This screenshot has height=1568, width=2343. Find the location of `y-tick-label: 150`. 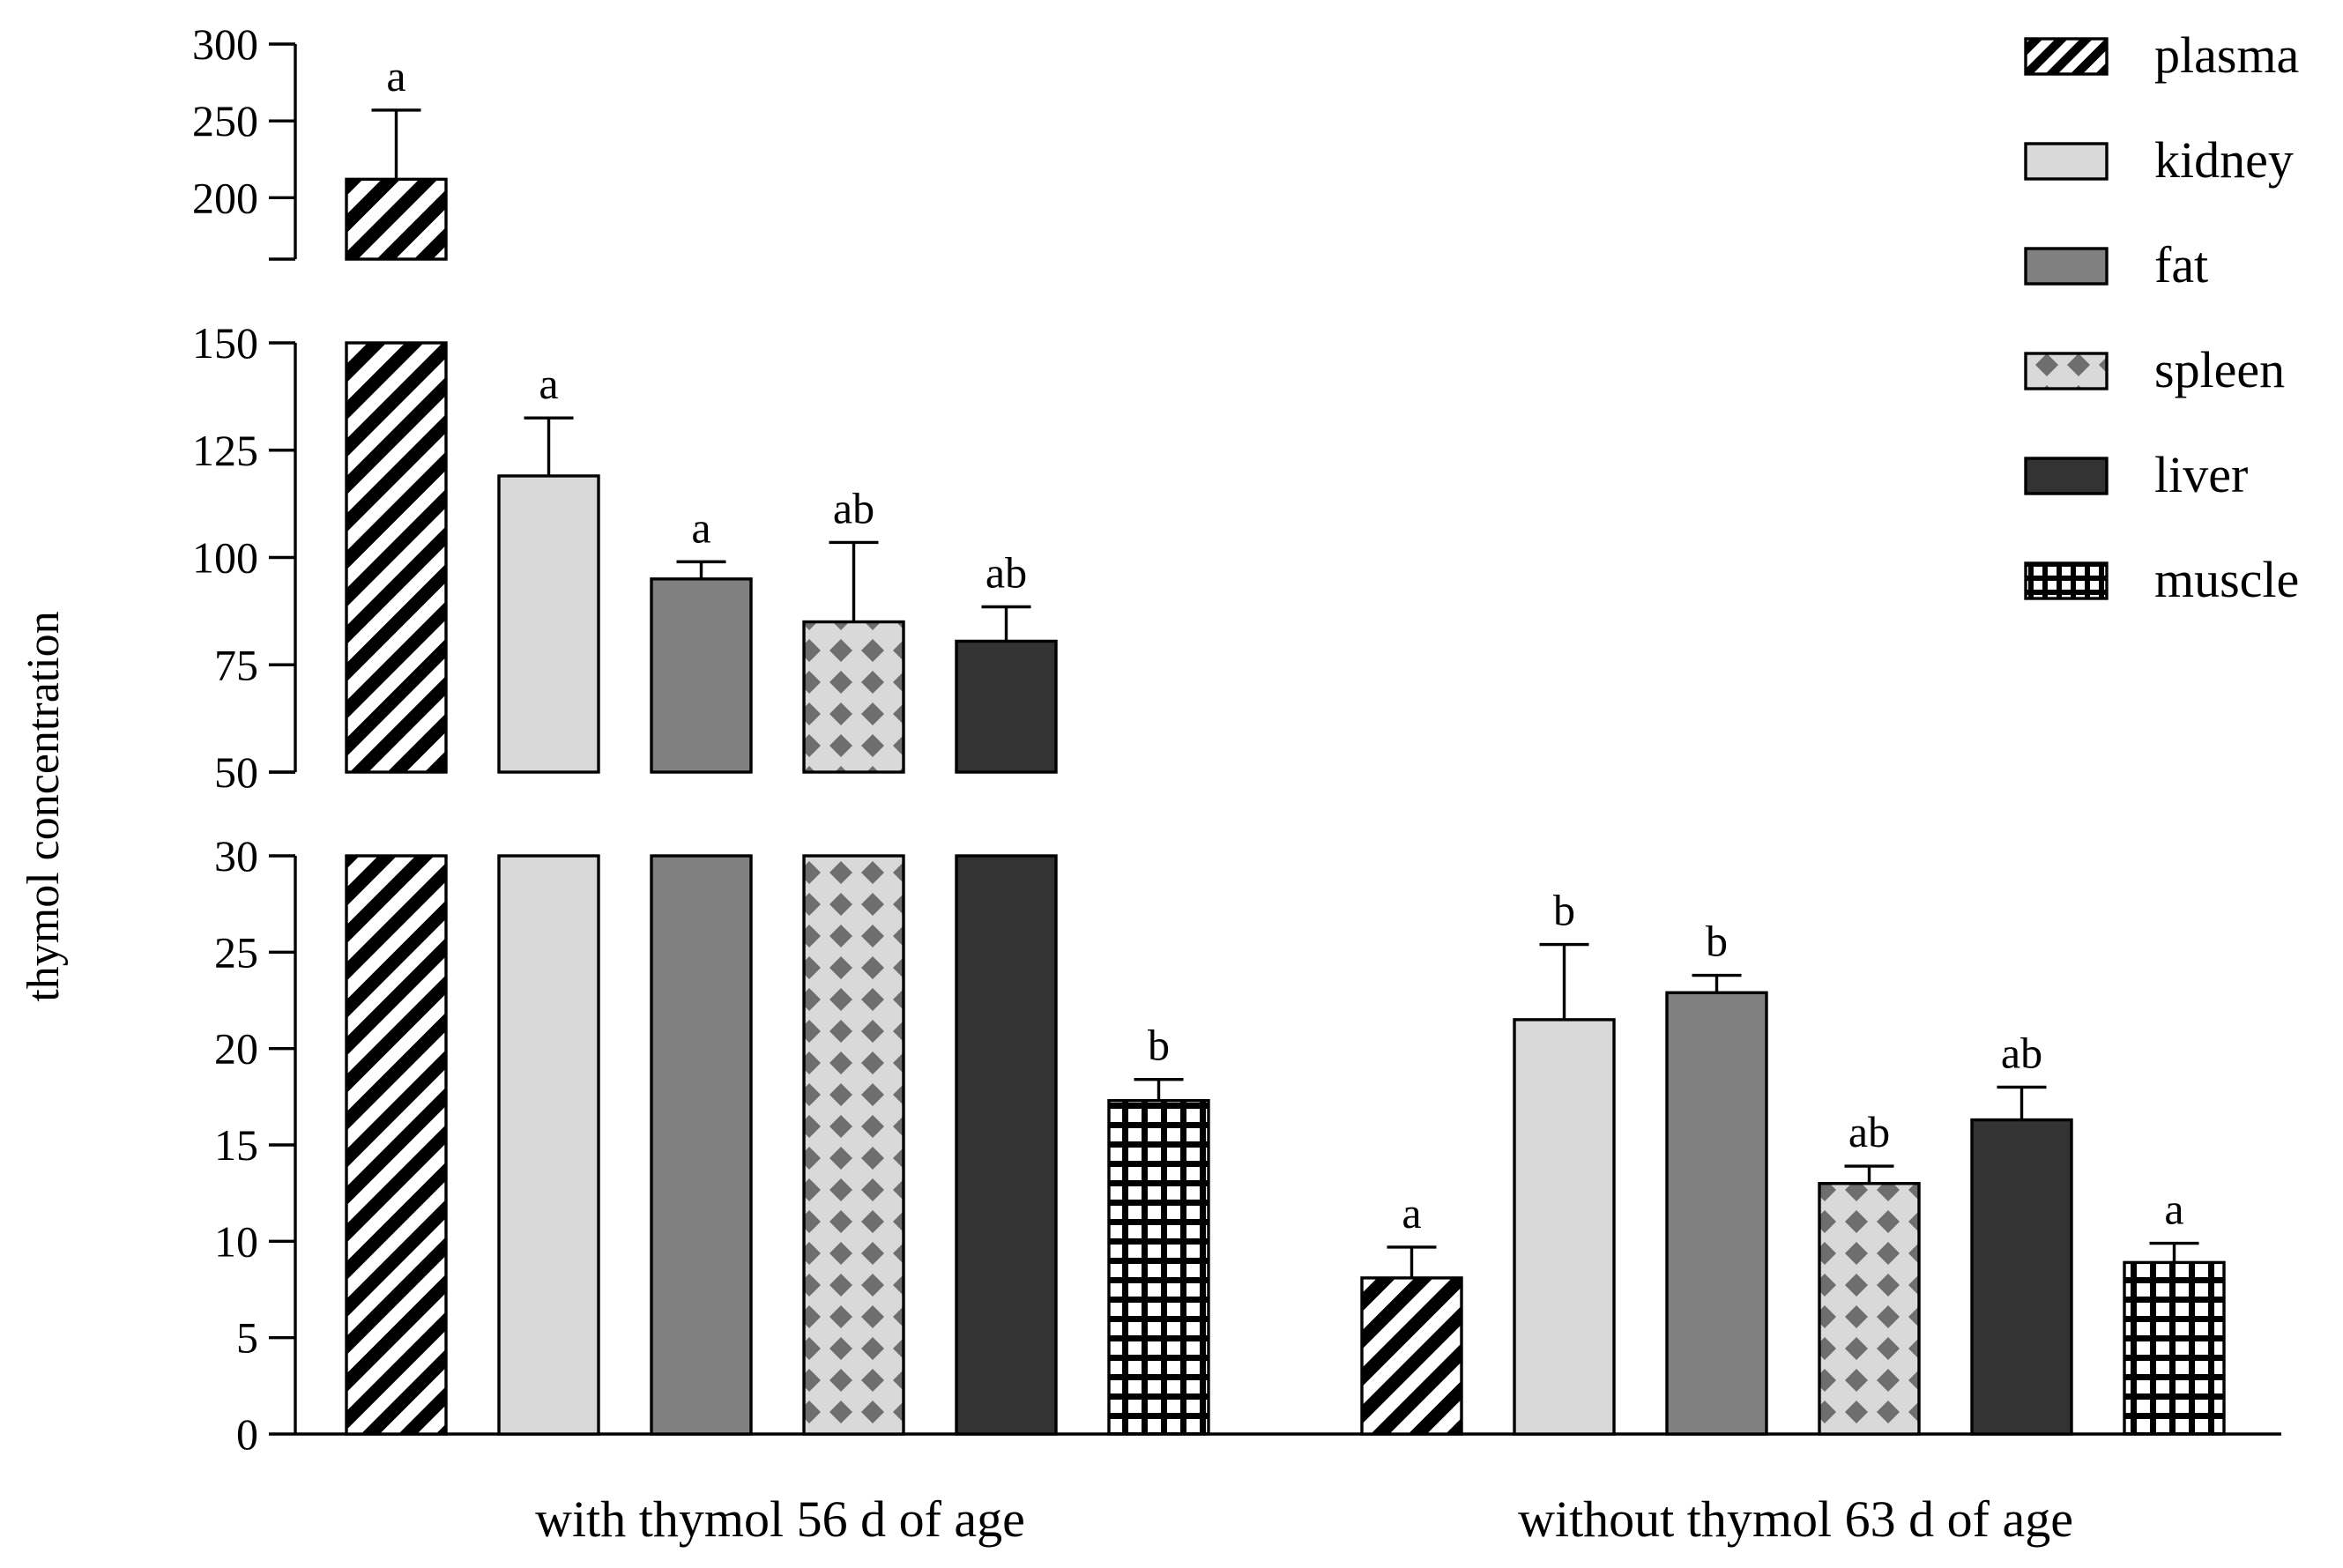

y-tick-label: 150 is located at coordinates (225, 343).